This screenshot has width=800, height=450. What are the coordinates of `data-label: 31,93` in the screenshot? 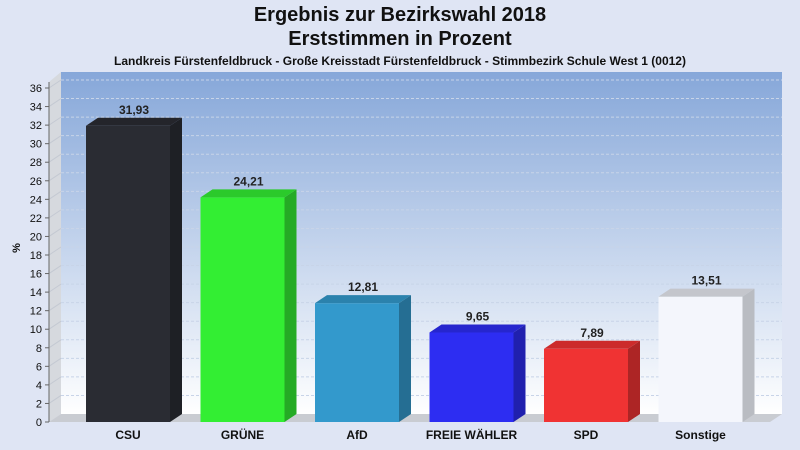 It's located at (134, 110).